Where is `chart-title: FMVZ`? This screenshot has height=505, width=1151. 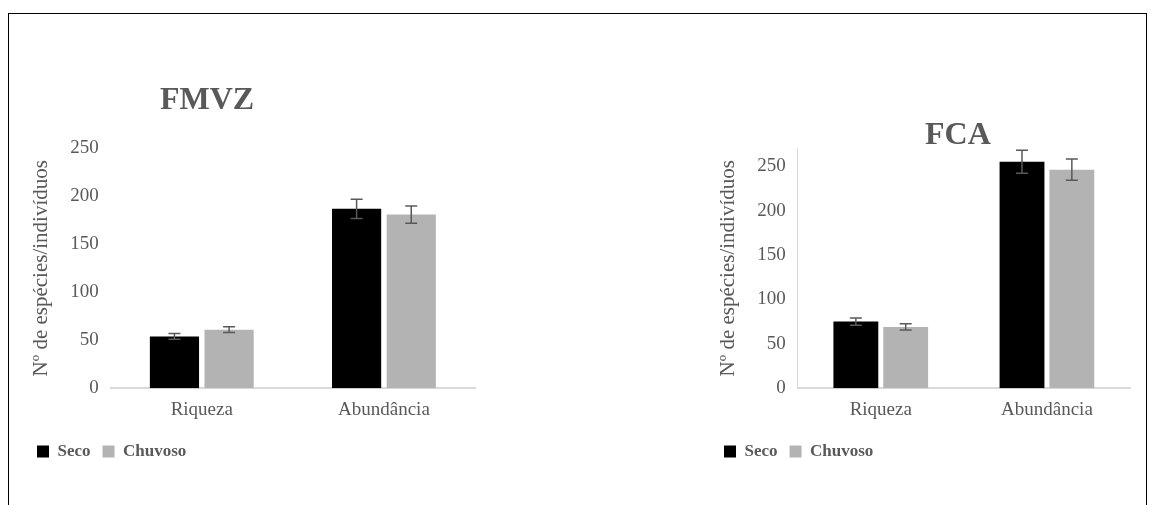 chart-title: FMVZ is located at coordinates (207, 98).